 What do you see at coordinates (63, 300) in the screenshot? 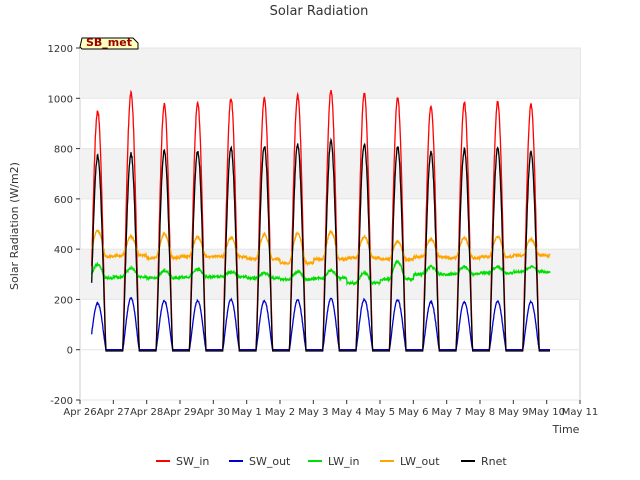
I see `y-tick-label: 200` at bounding box center [63, 300].